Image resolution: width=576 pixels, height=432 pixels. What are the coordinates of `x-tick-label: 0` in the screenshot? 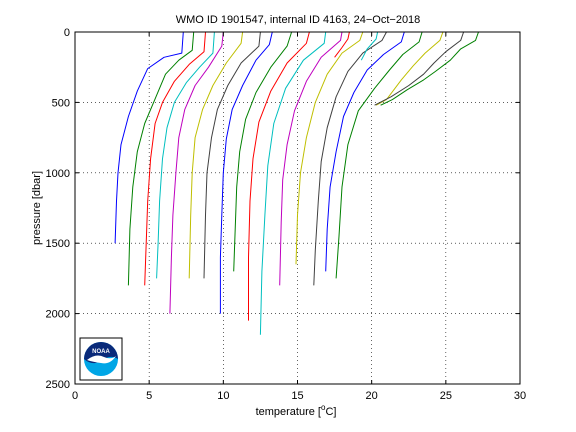 It's located at (75, 396).